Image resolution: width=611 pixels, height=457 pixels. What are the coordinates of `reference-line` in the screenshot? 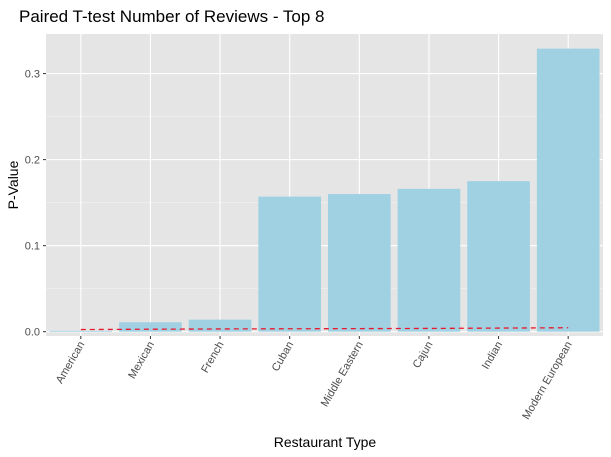 It's located at (324, 329).